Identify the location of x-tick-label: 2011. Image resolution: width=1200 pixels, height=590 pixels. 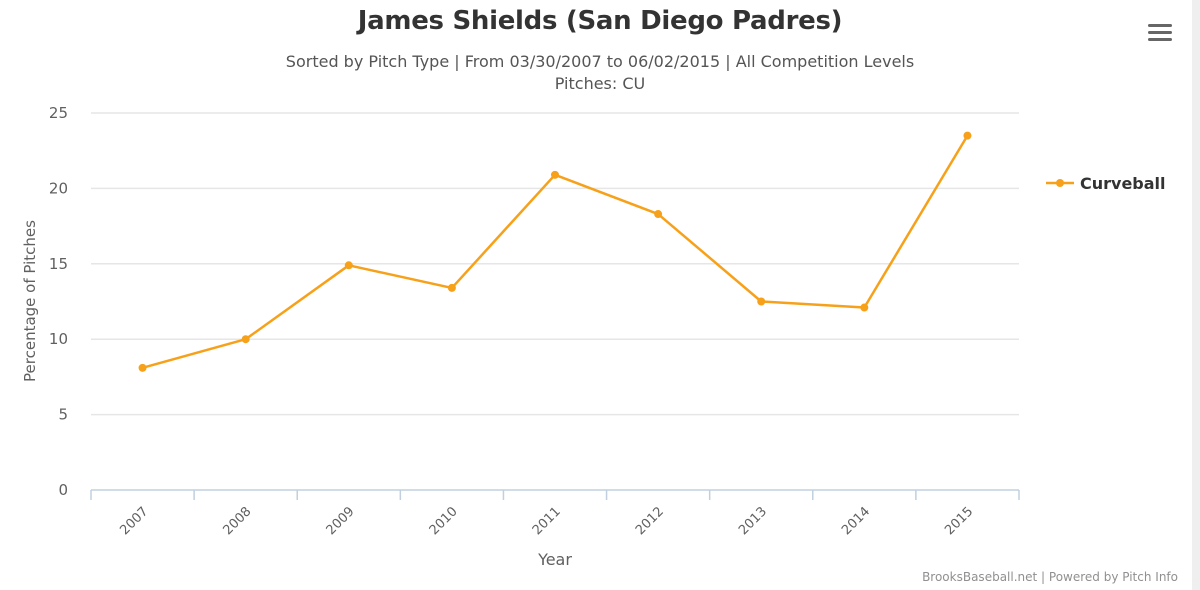
(547, 521).